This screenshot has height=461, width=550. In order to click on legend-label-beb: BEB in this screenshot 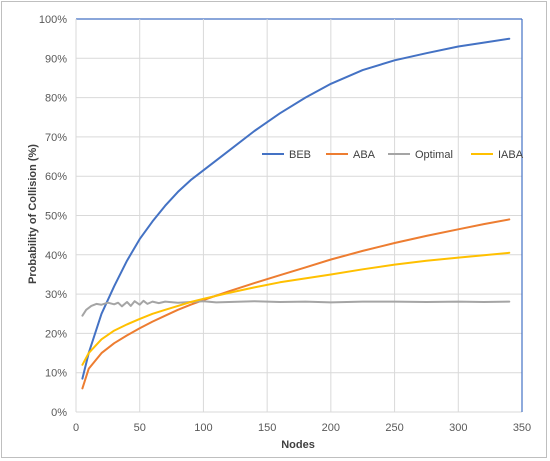, I will do `click(300, 155)`.